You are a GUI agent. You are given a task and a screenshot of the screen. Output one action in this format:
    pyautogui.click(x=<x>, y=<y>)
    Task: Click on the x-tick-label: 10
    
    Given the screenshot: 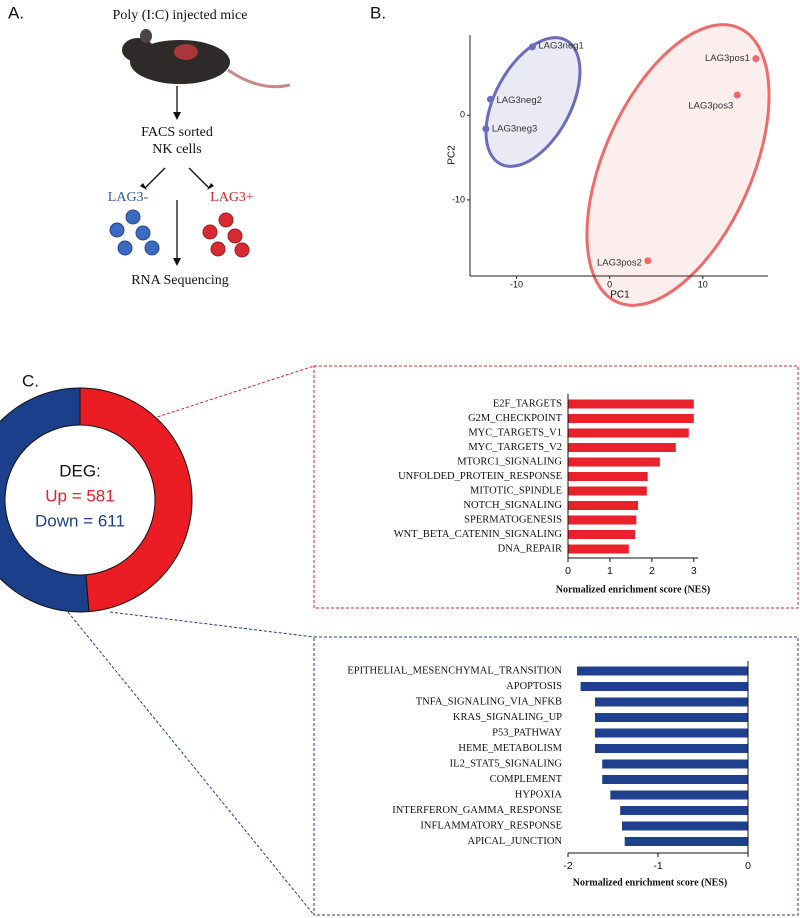 What is the action you would take?
    pyautogui.click(x=703, y=284)
    